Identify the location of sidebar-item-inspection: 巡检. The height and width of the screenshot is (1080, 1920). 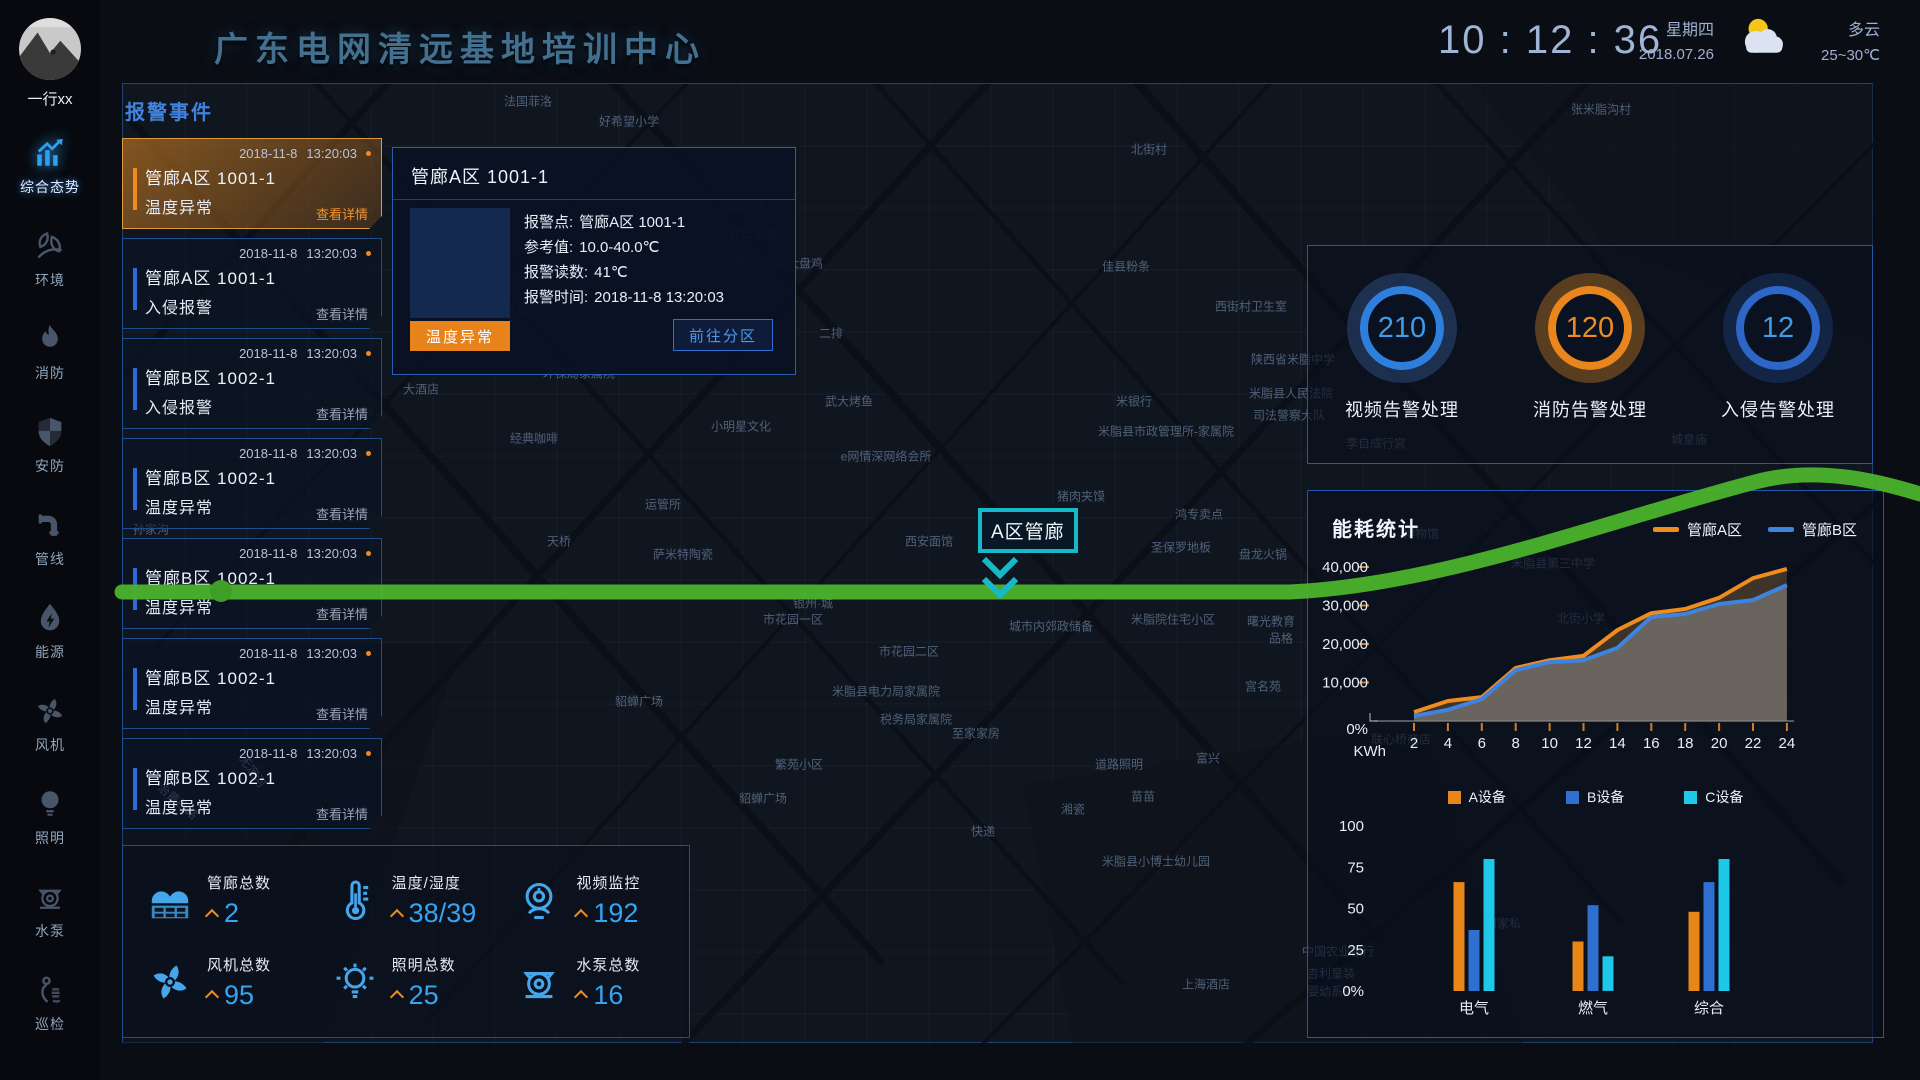
(50, 1003).